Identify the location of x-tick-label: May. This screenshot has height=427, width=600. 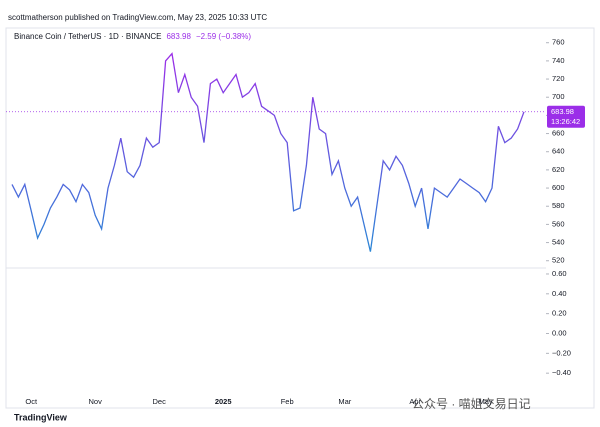
(486, 401).